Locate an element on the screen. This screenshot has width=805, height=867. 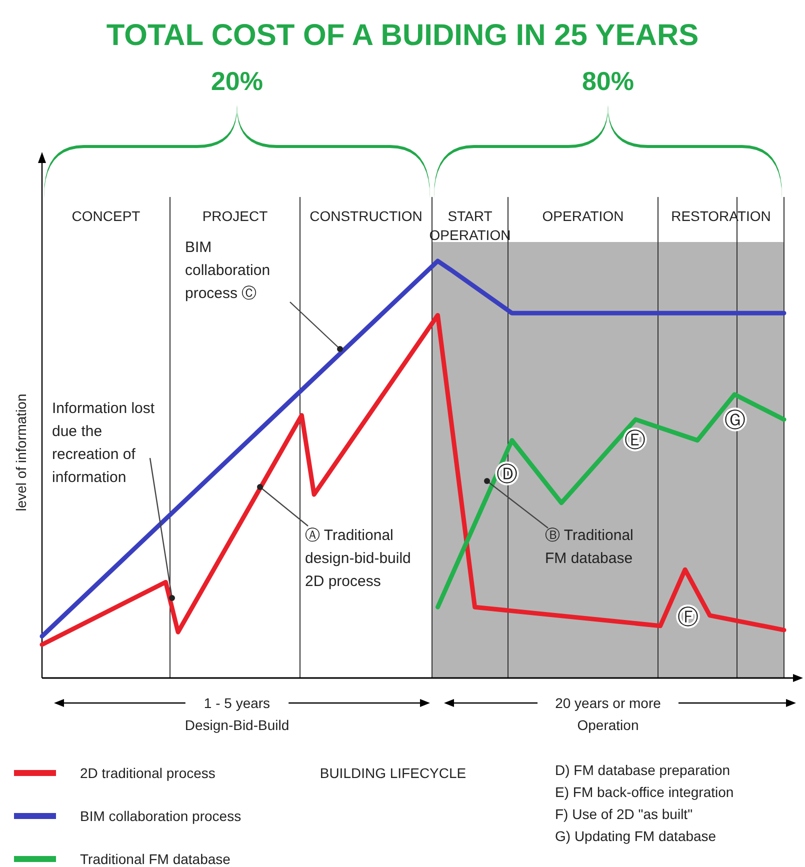
text: OPERATION is located at coordinates (583, 216).